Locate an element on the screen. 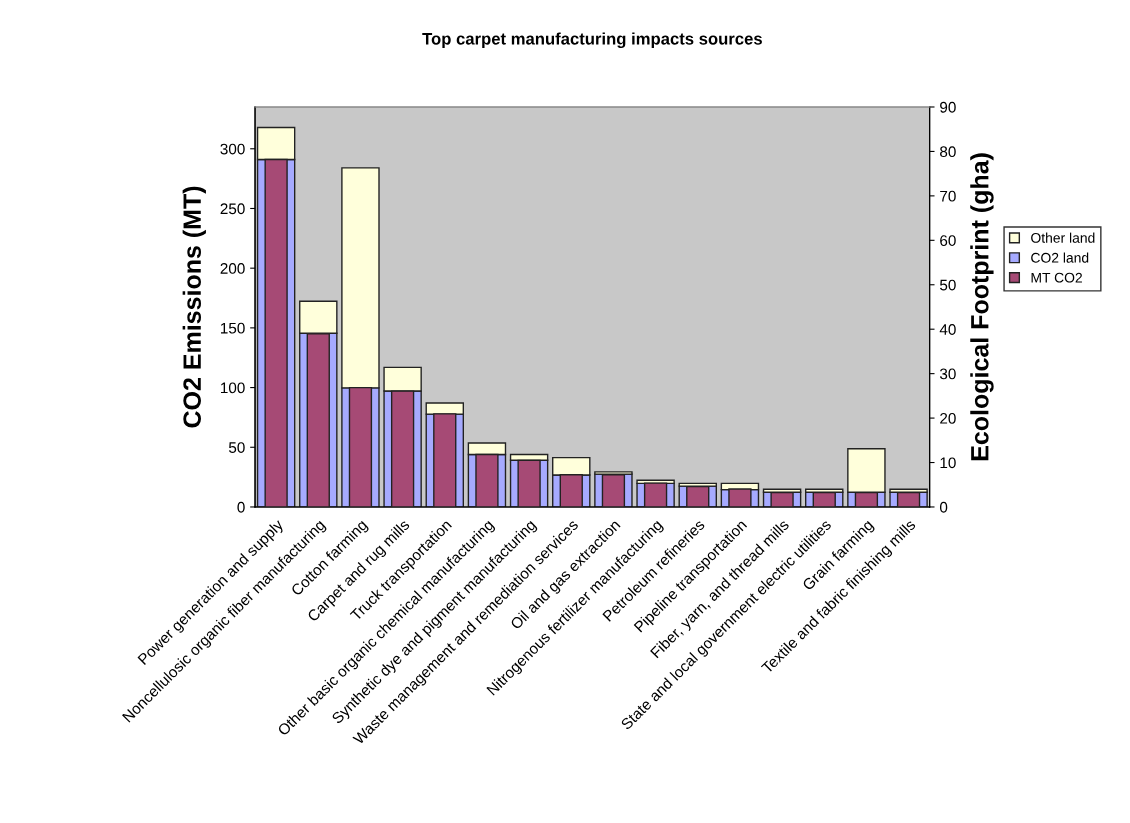  y2-tick-label: 50 is located at coordinates (947, 285).